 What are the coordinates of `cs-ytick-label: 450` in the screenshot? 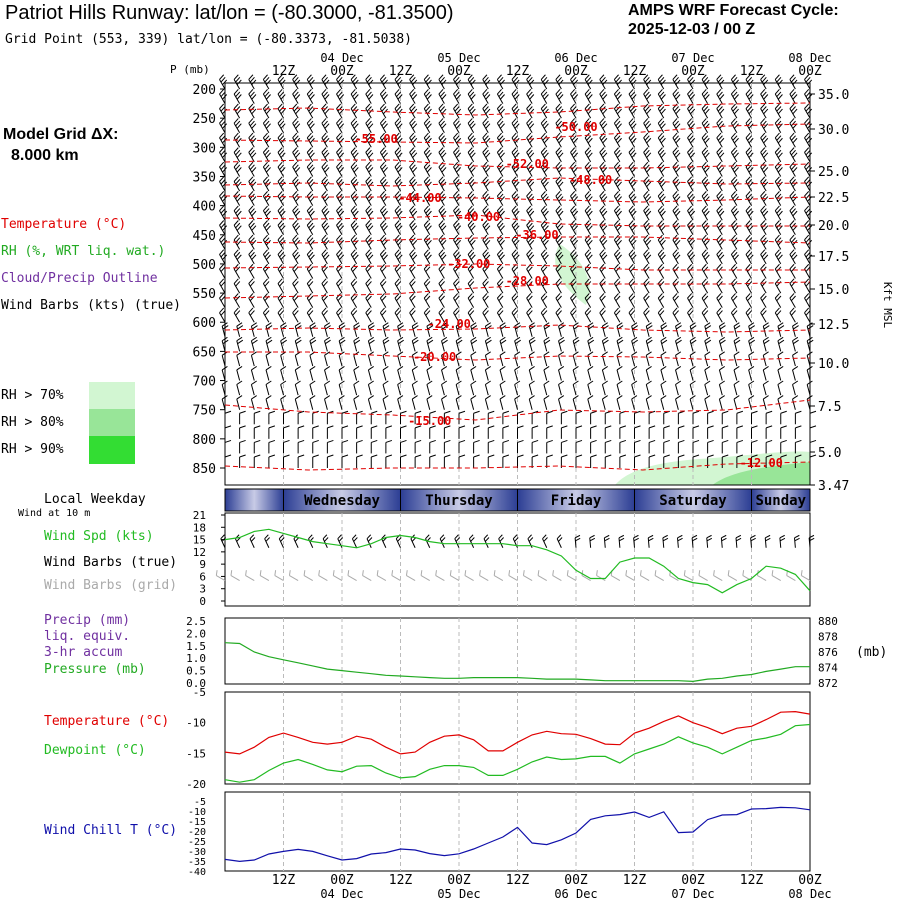 It's located at (204, 236).